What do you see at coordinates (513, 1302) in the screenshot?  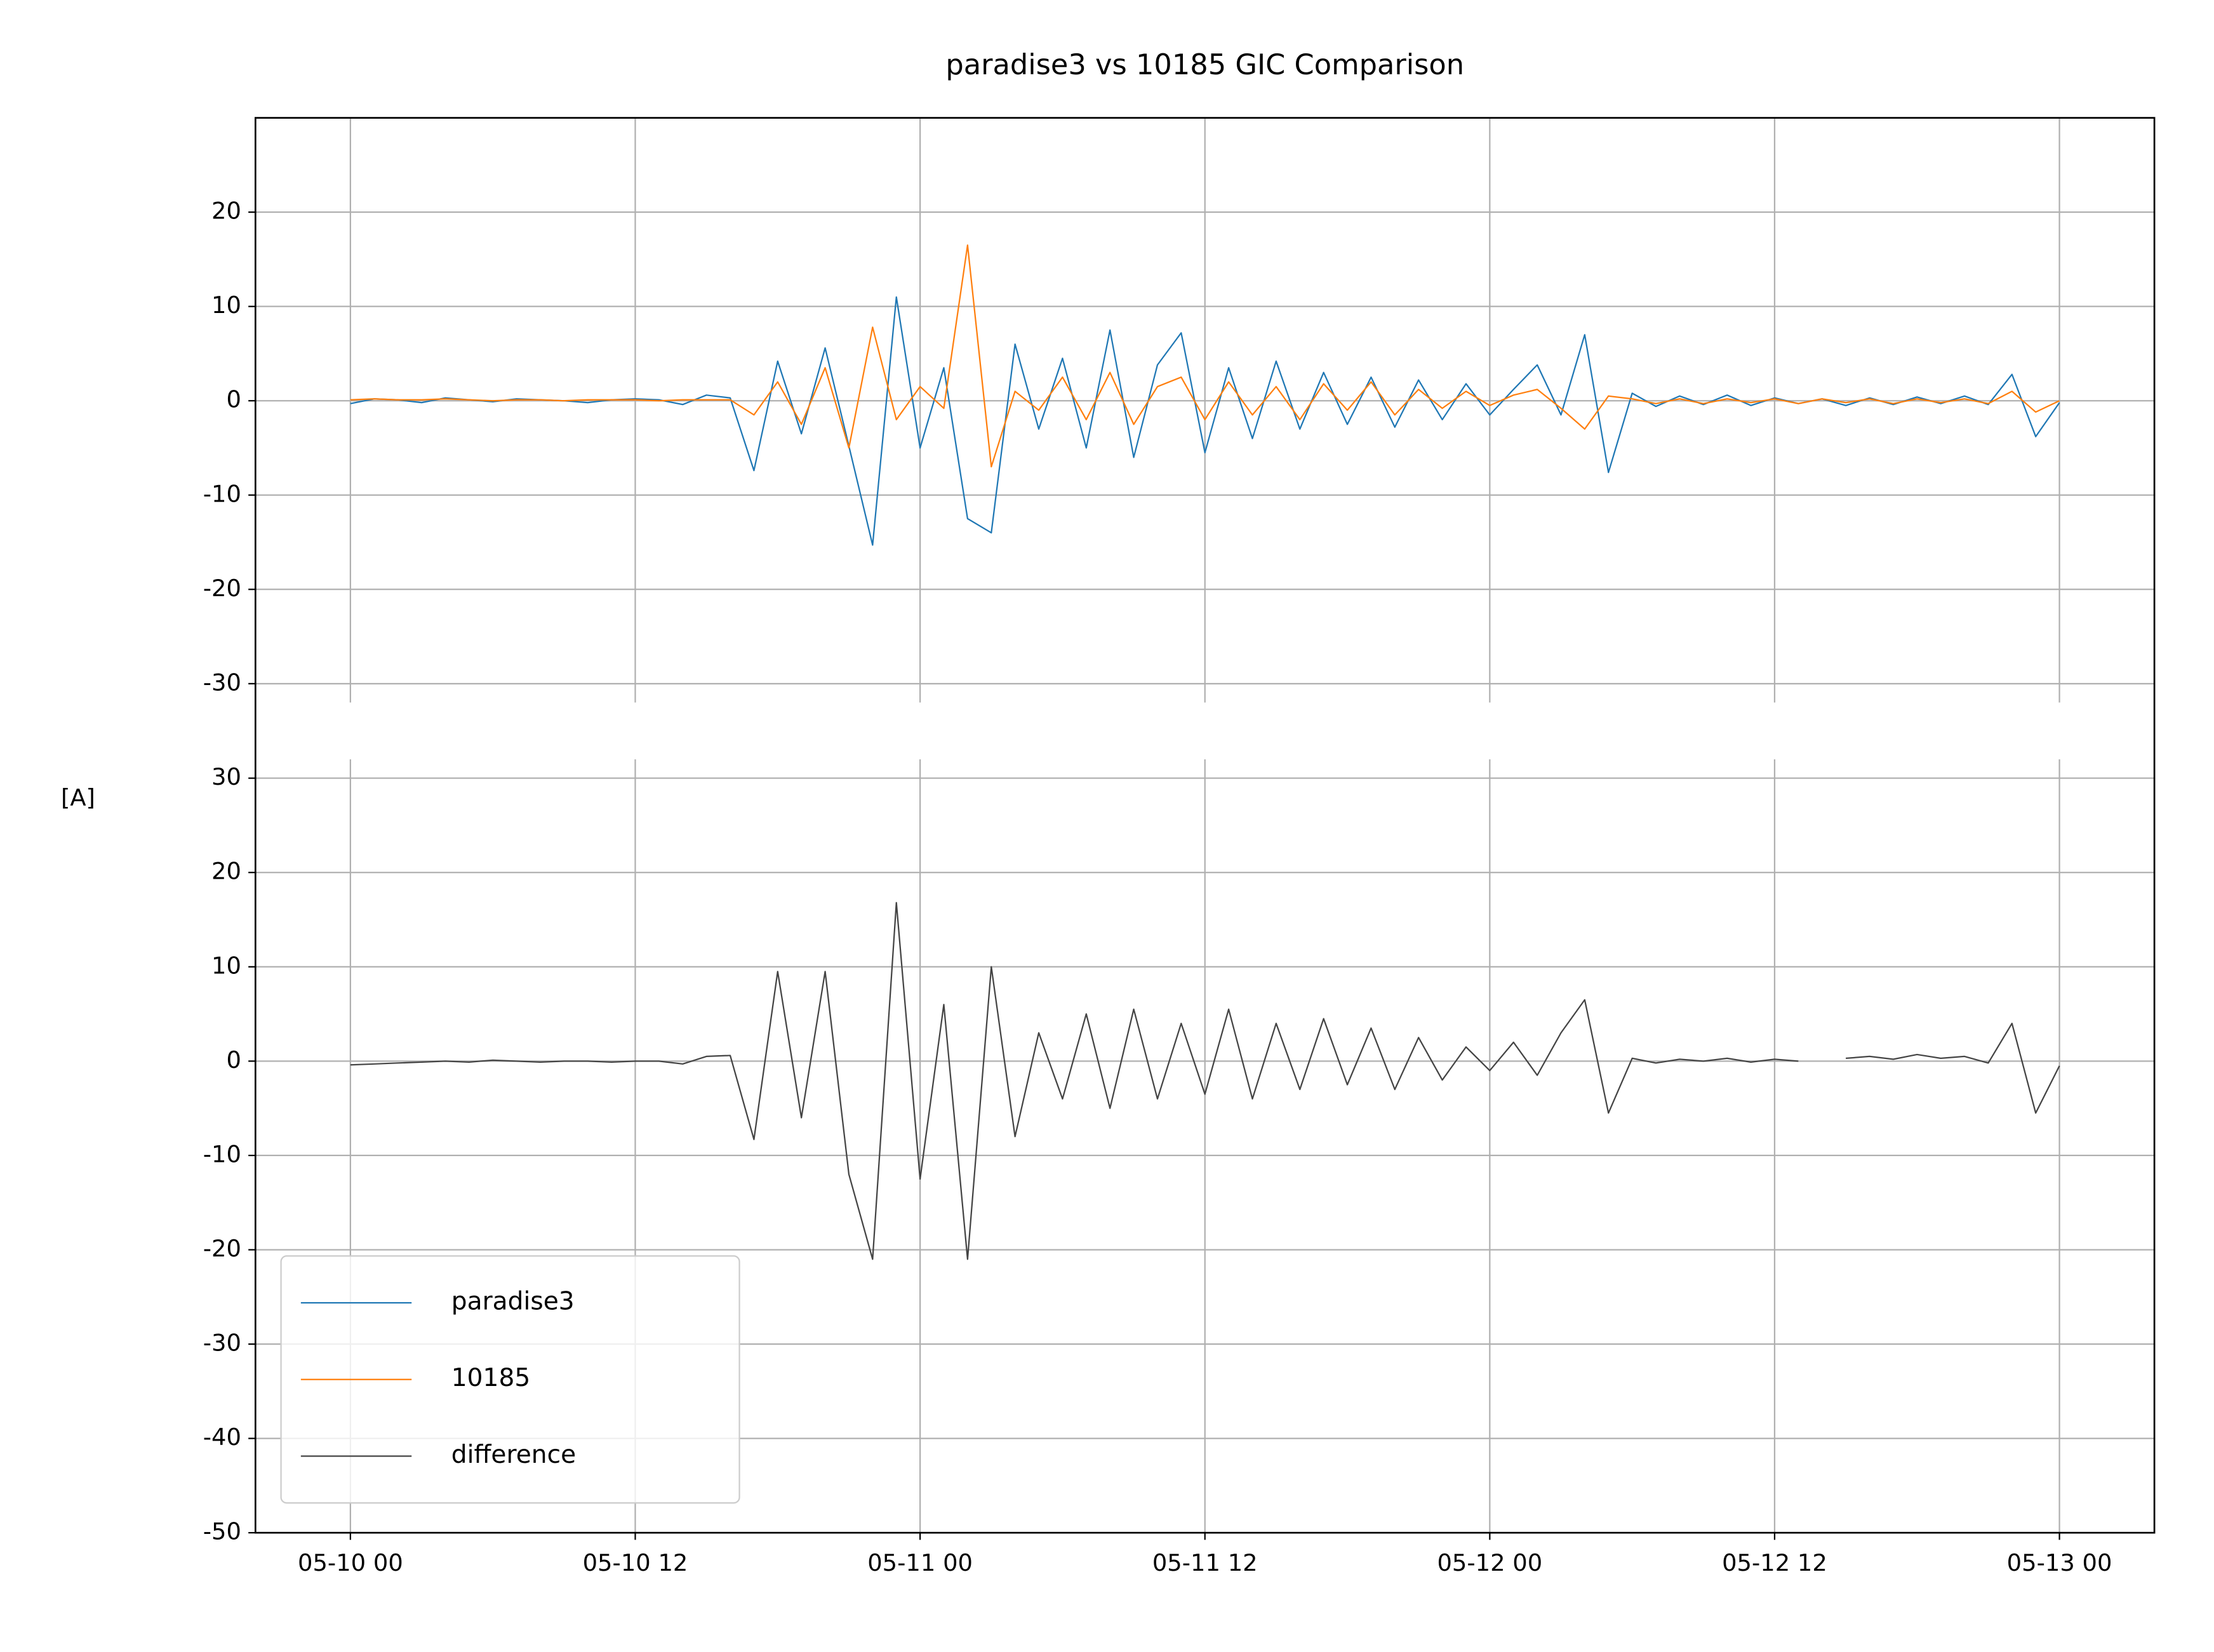 I see `legend-label: paradise3` at bounding box center [513, 1302].